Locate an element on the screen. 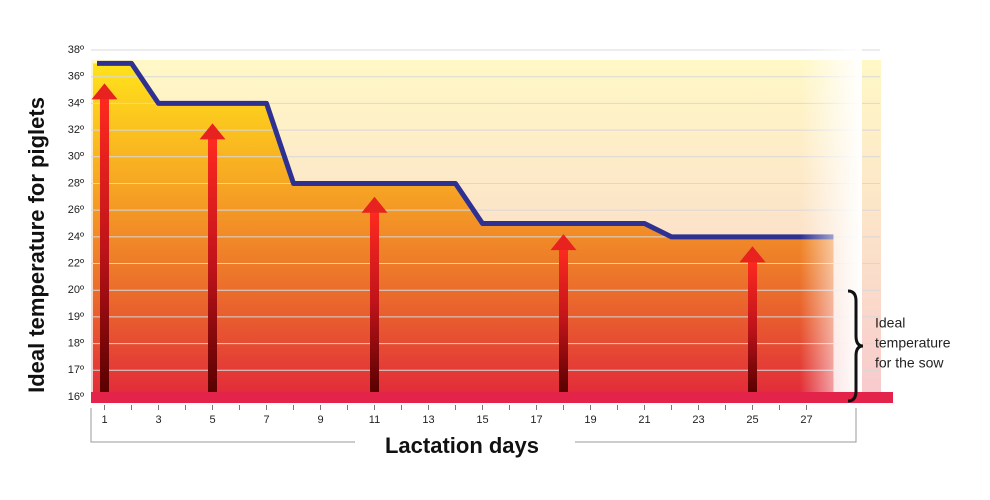 The image size is (990, 500). y-tick-label: 20º is located at coordinates (76, 290).